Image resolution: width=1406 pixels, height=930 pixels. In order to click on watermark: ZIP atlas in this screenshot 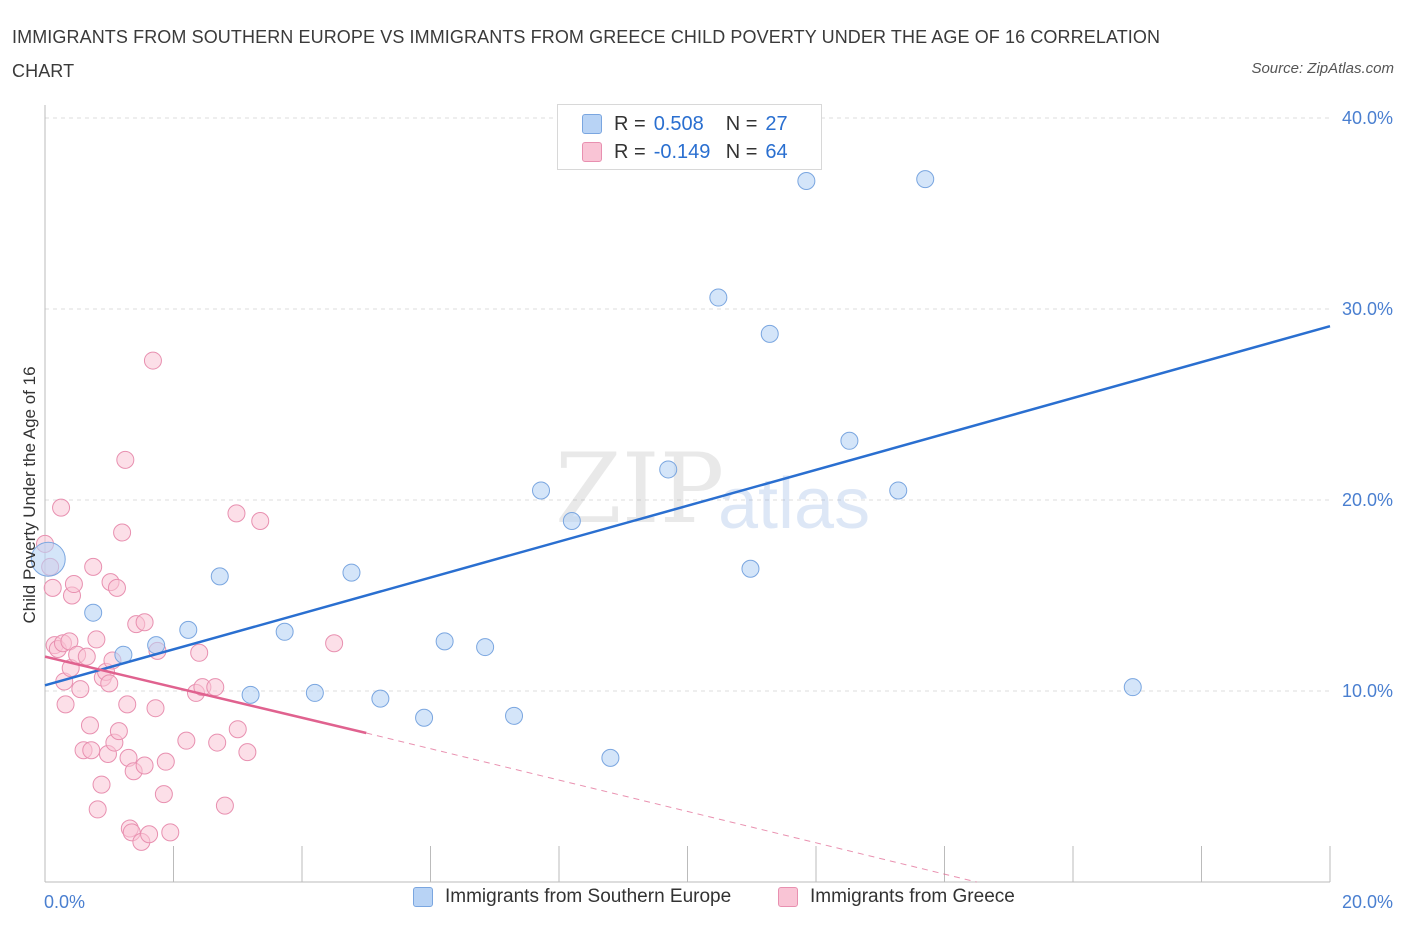, I will do `click(712, 489)`.